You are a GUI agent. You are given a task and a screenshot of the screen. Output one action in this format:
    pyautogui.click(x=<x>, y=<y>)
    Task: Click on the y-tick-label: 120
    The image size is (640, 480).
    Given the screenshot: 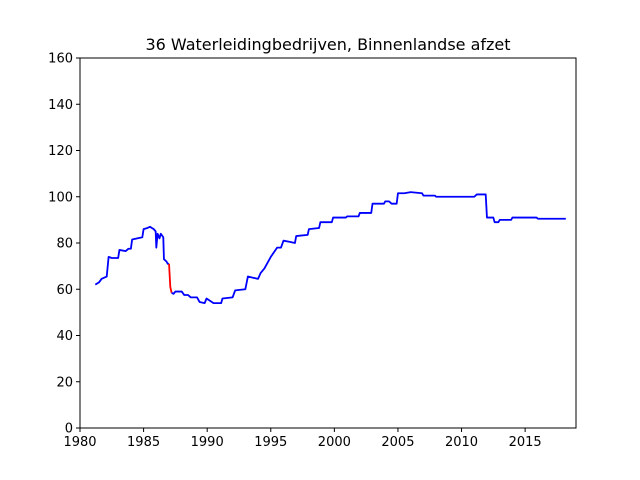 What is the action you would take?
    pyautogui.click(x=60, y=151)
    